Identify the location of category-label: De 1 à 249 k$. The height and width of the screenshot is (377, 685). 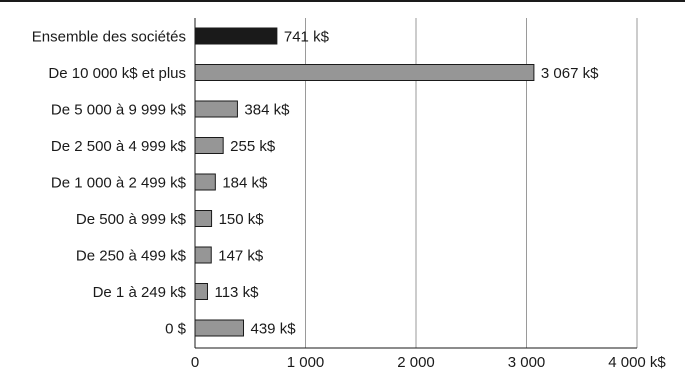
(140, 292).